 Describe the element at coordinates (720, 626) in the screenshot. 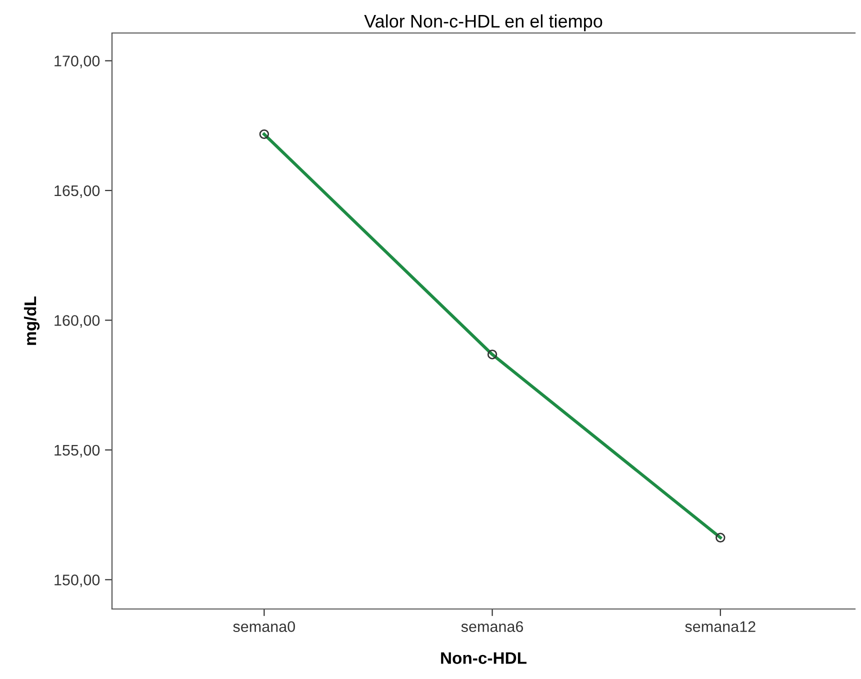

I see `x-tick-label: semana12` at that location.